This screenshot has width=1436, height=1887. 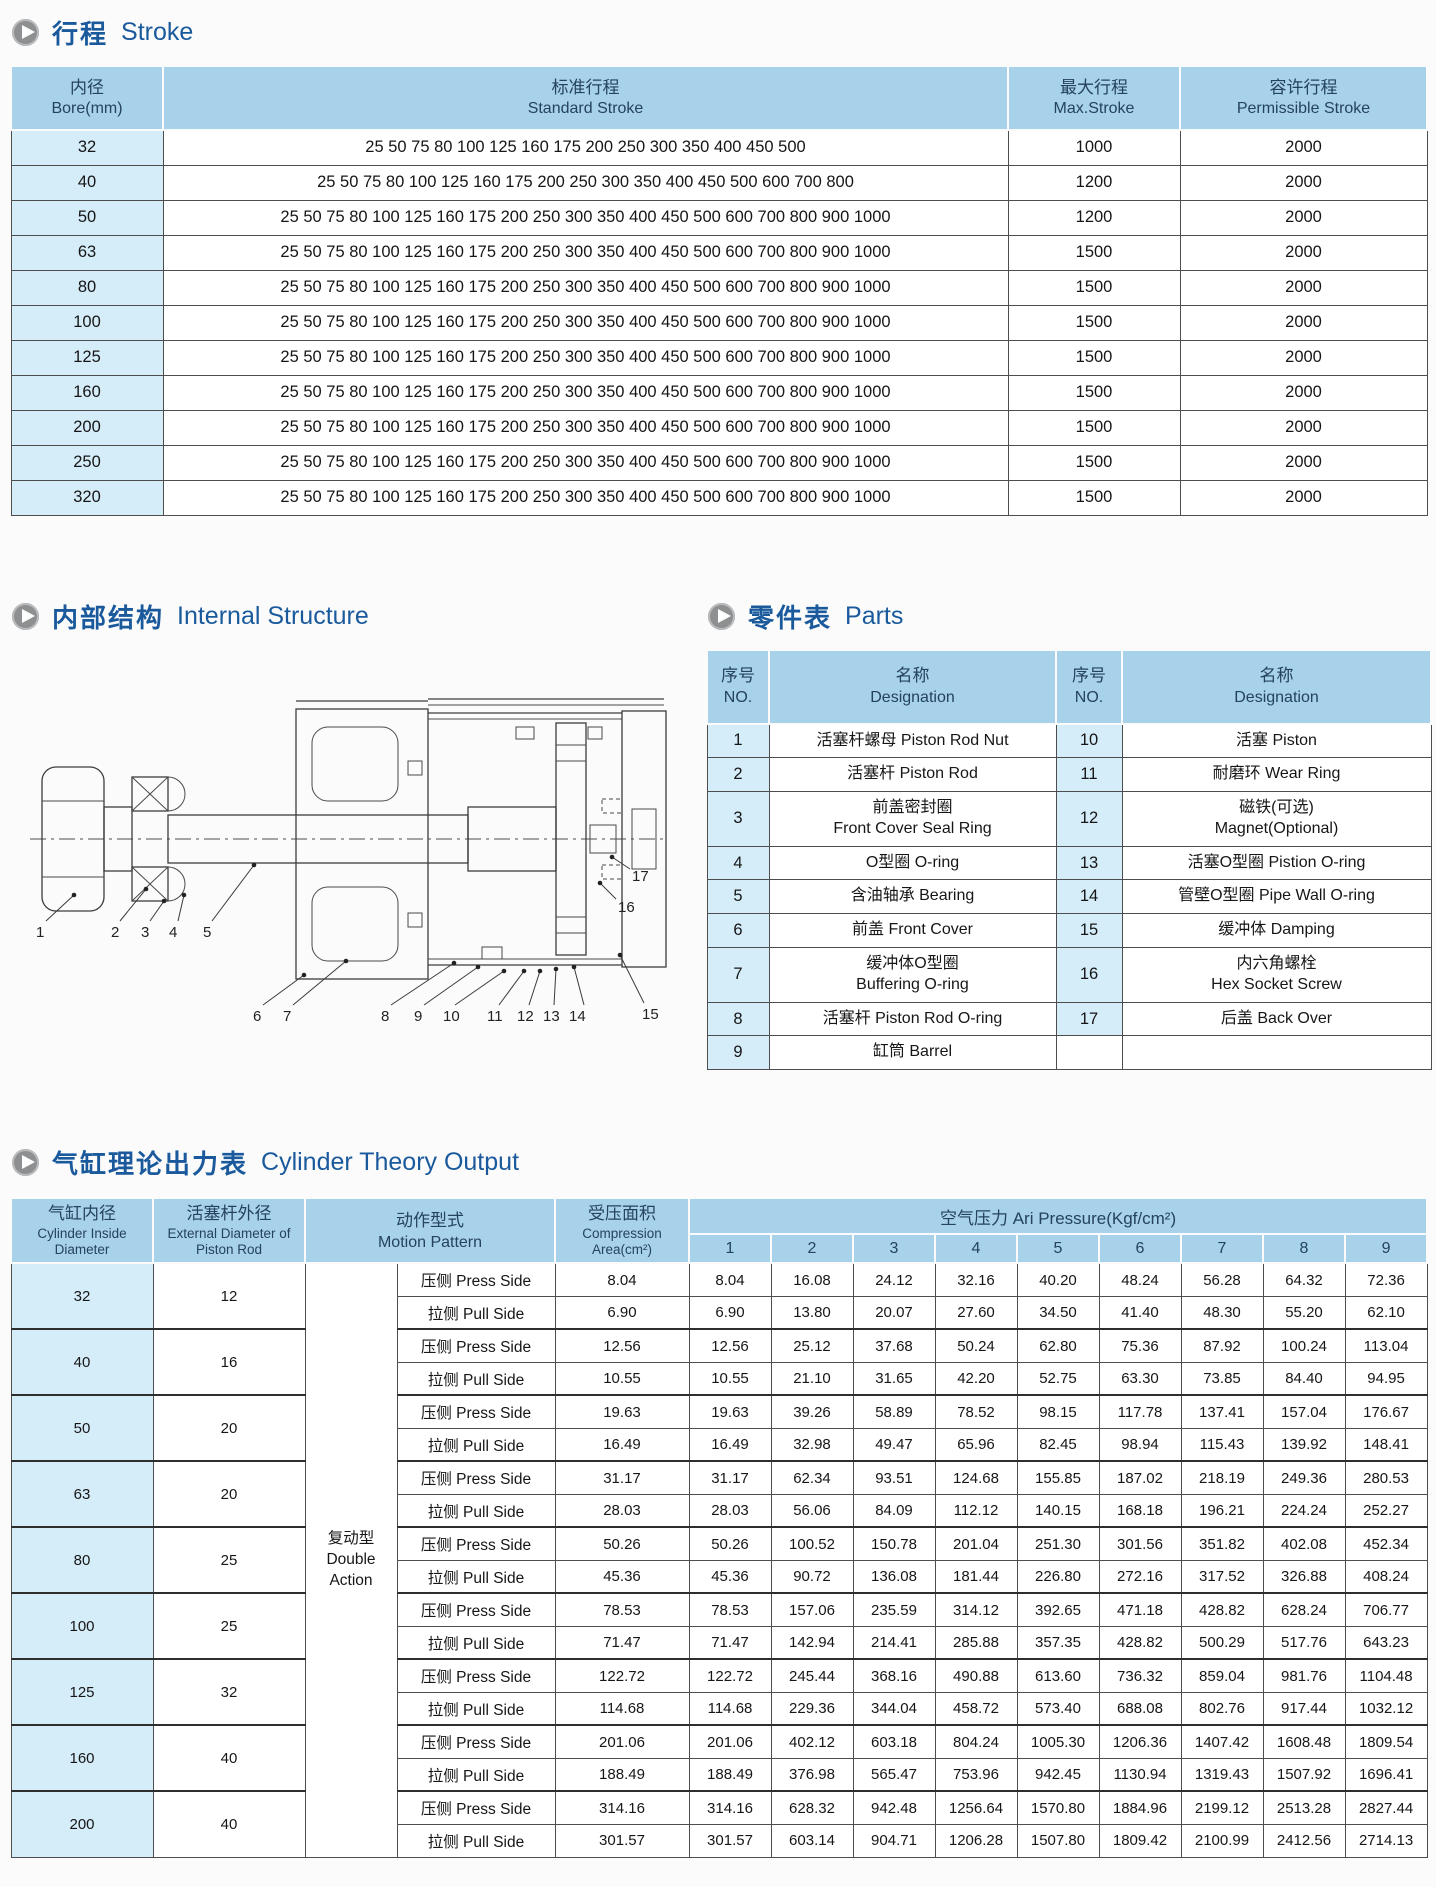 I want to click on pressure-value-cell: 251.30, so click(x=1058, y=1543).